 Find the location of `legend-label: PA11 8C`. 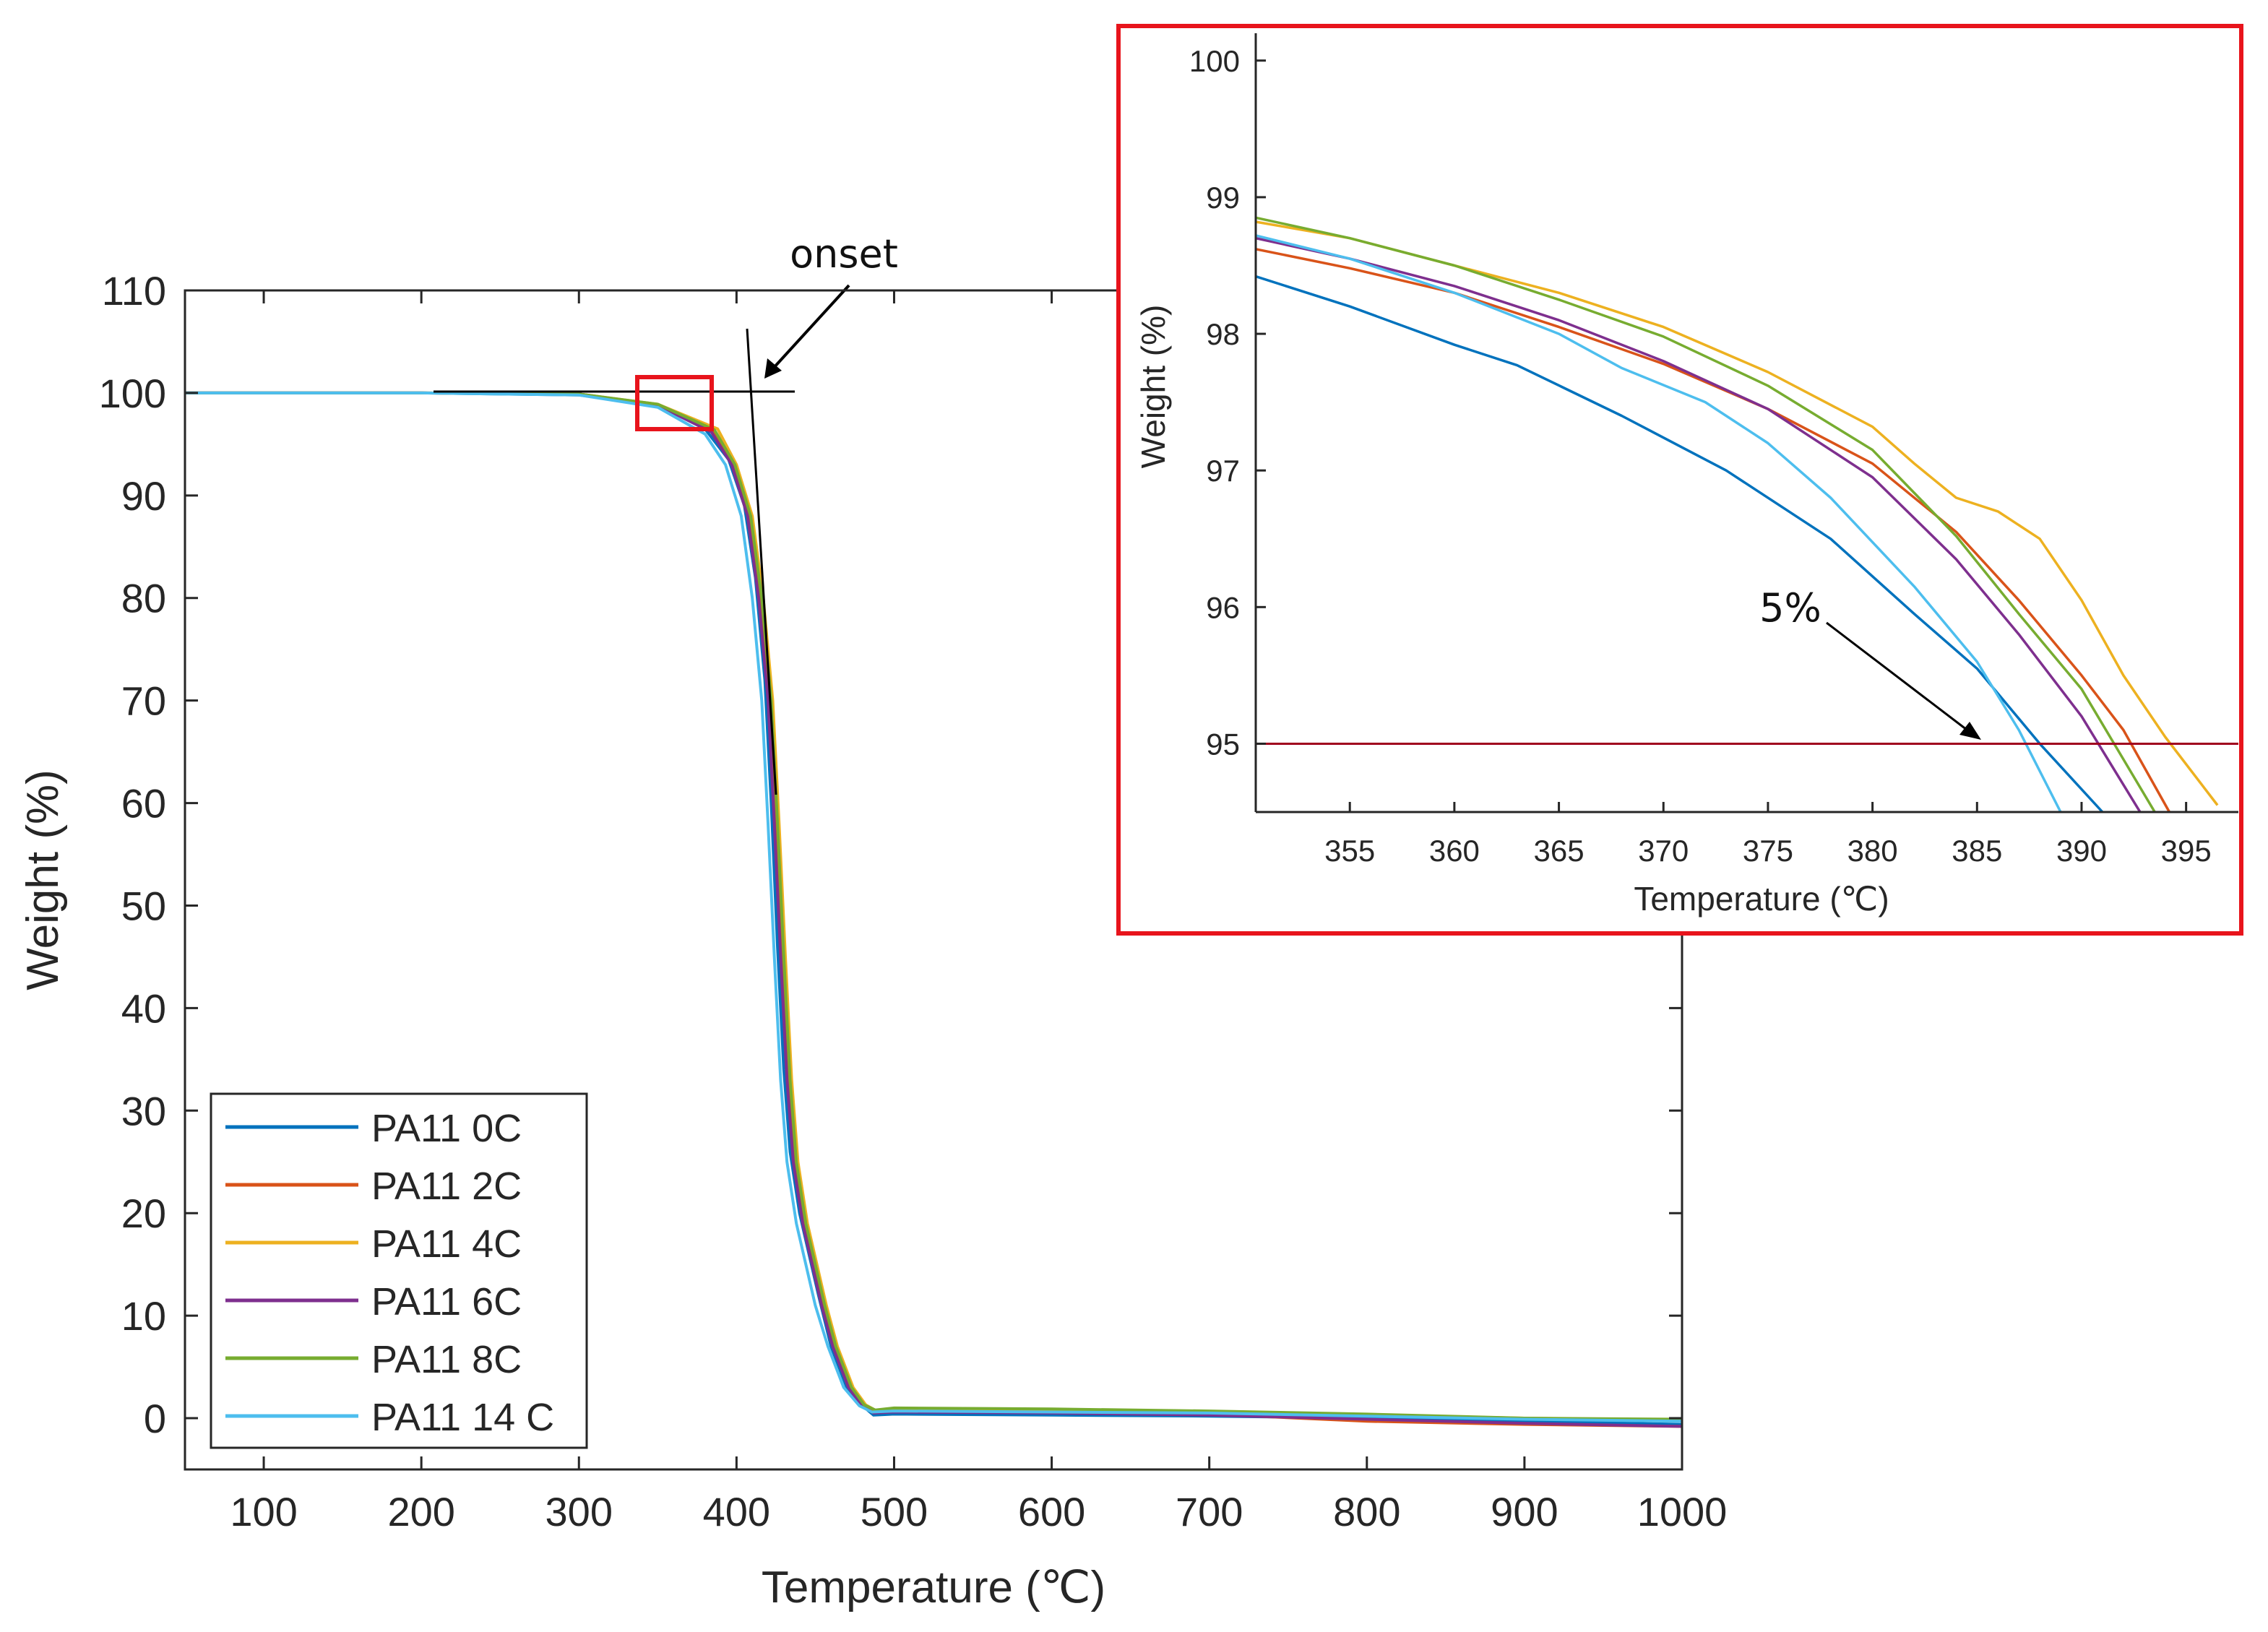

legend-label: PA11 8C is located at coordinates (446, 1360).